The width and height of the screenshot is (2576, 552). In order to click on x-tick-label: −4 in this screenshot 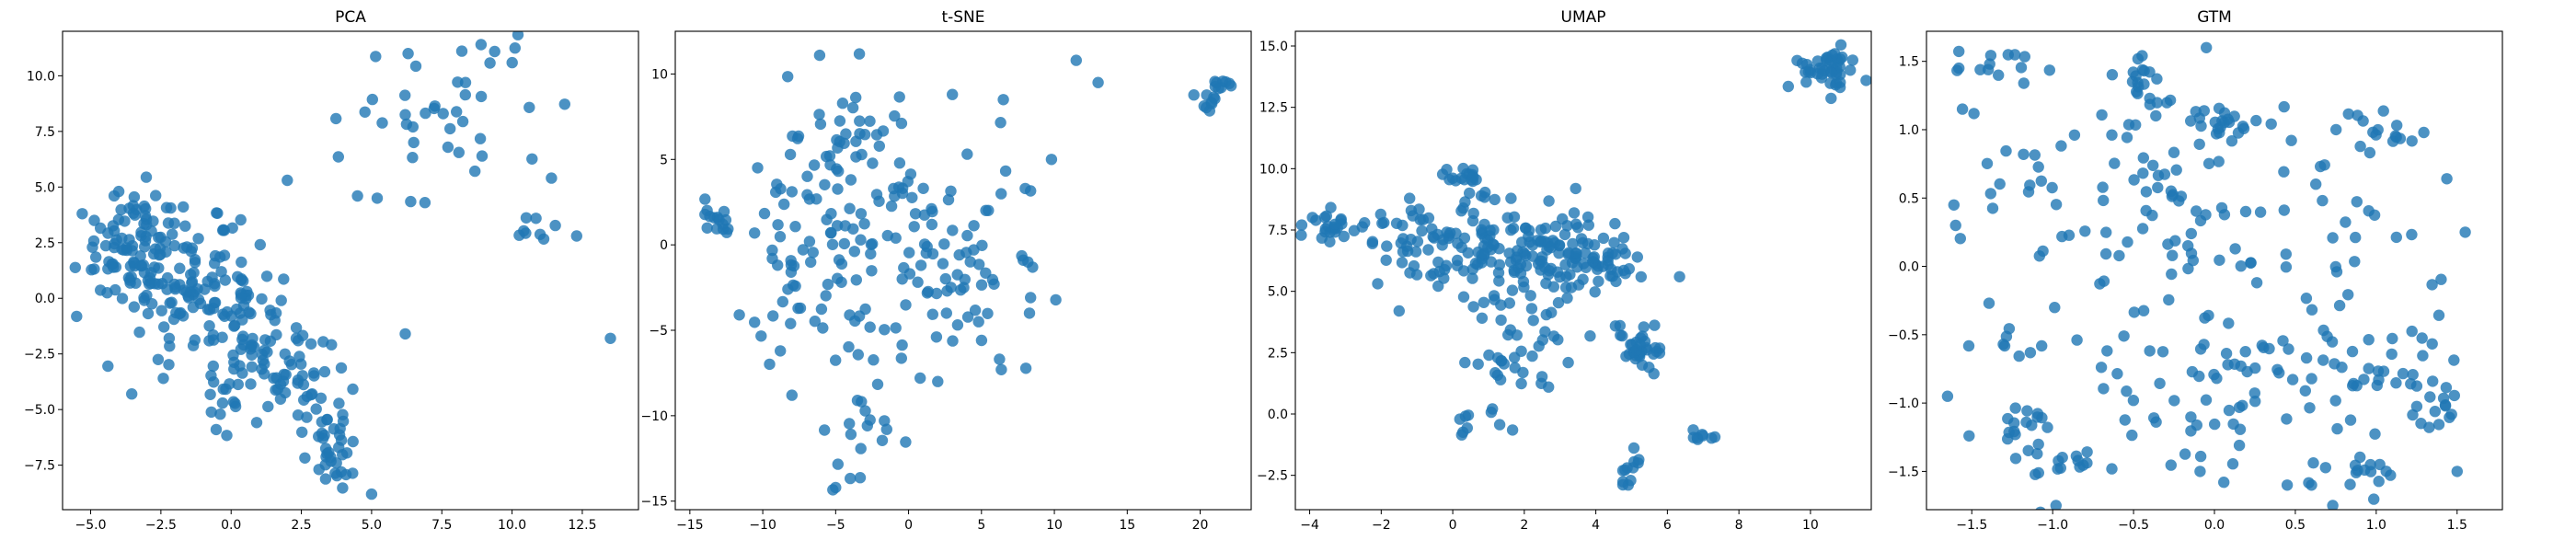, I will do `click(1309, 525)`.